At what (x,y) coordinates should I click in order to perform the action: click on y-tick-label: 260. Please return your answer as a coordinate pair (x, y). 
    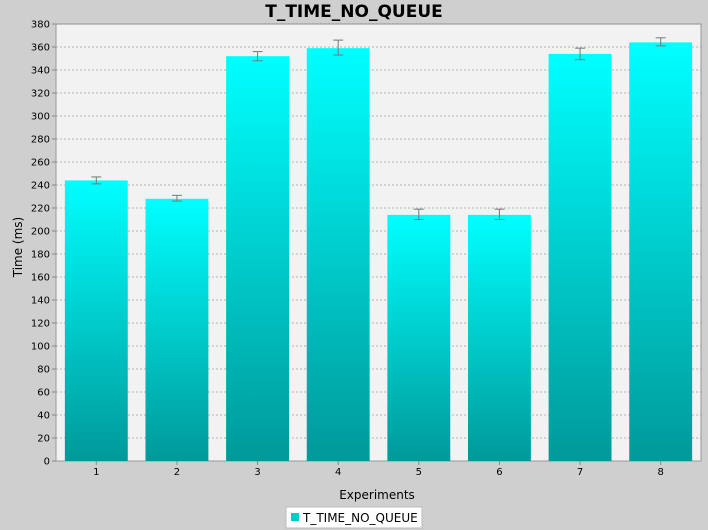
    Looking at the image, I should click on (40, 163).